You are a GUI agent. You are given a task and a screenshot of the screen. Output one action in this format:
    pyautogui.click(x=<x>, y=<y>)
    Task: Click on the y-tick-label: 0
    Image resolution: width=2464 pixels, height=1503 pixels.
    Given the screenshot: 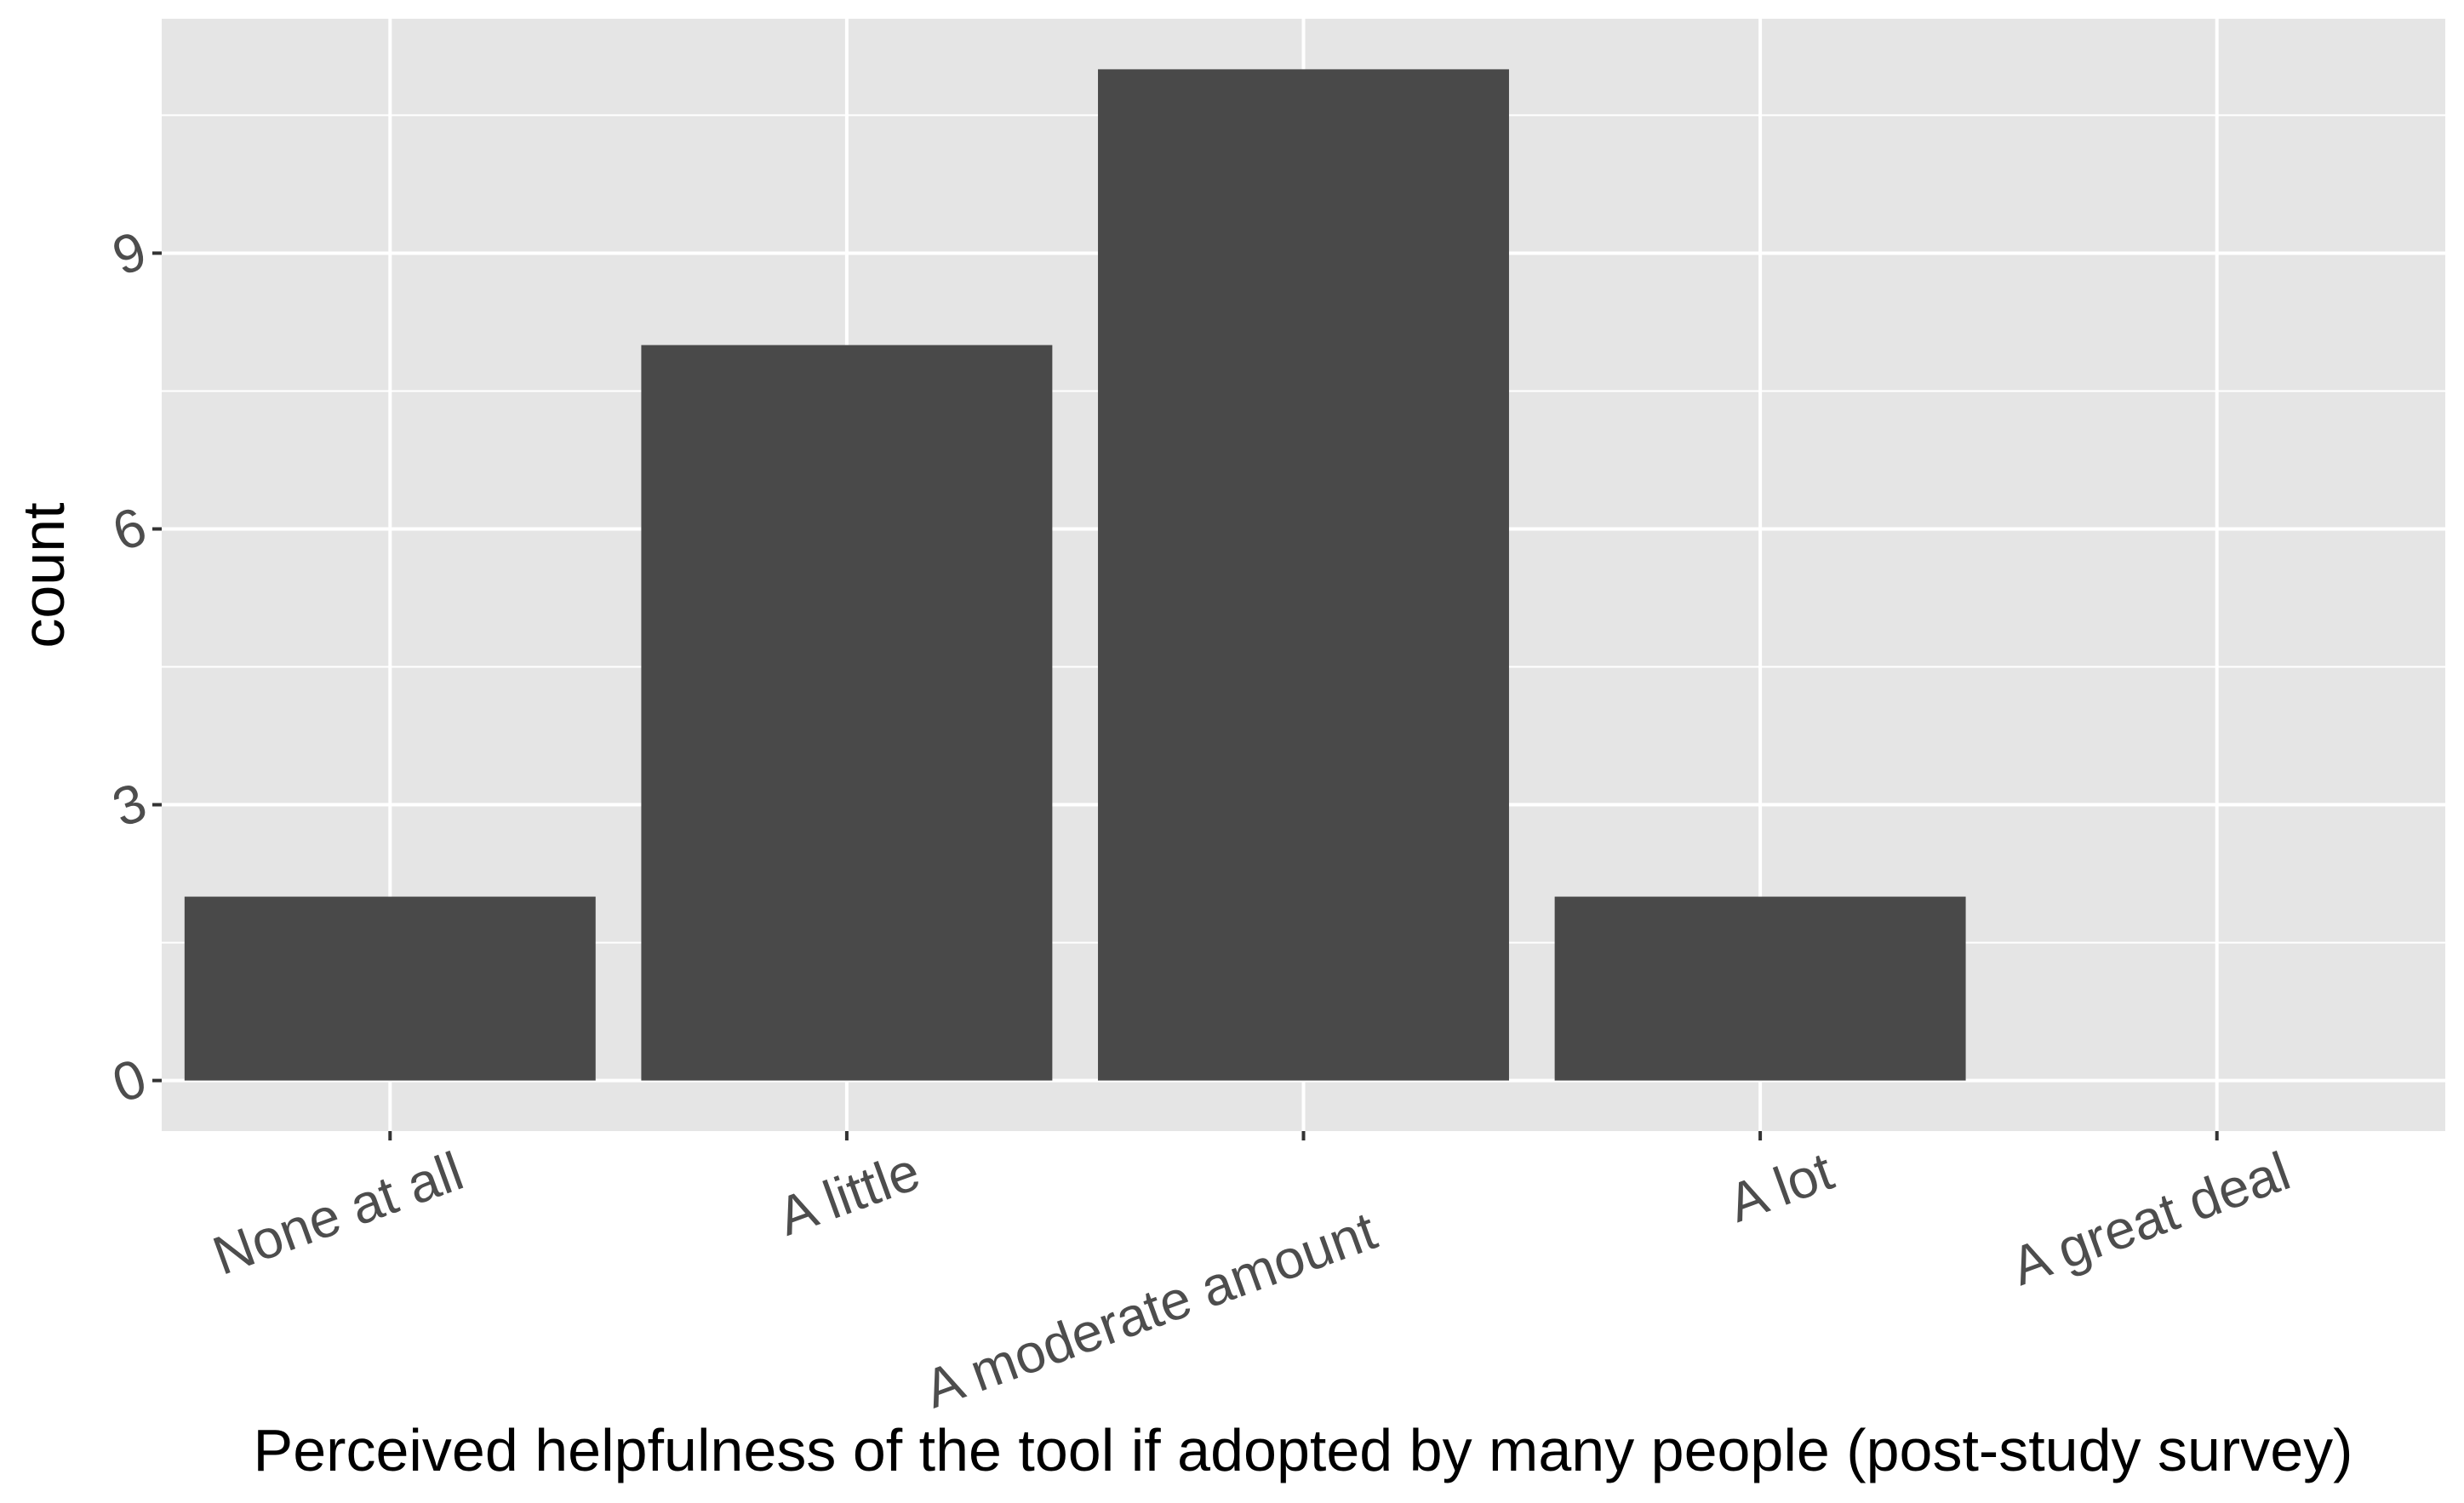 What is the action you would take?
    pyautogui.click(x=129, y=1081)
    